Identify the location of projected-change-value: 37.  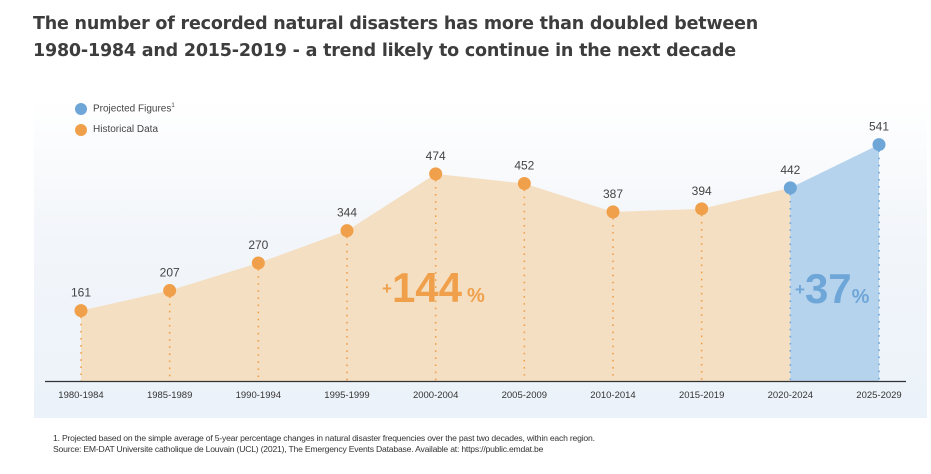
(828, 288).